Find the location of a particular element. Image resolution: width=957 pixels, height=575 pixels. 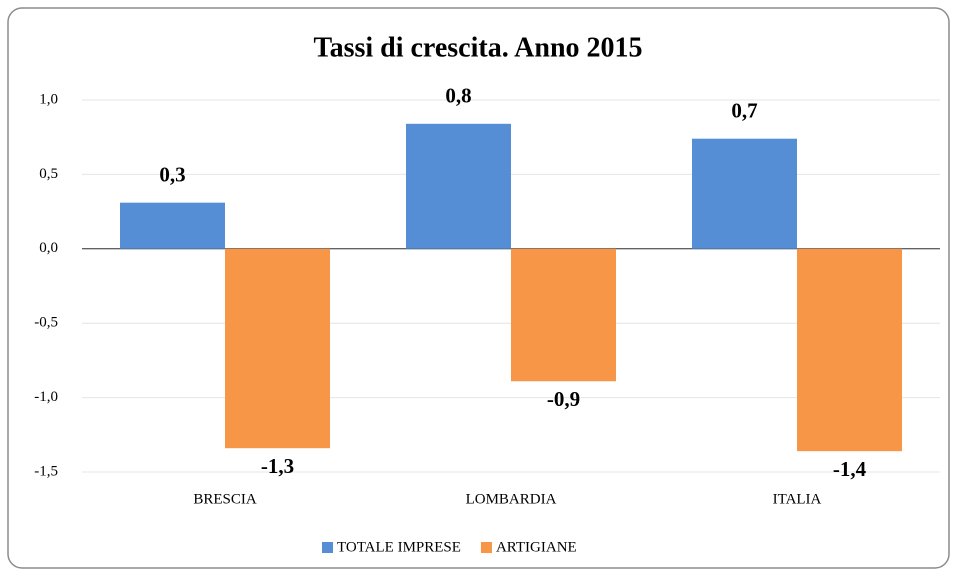

x-tick-label: LOMBARDIA is located at coordinates (511, 499).